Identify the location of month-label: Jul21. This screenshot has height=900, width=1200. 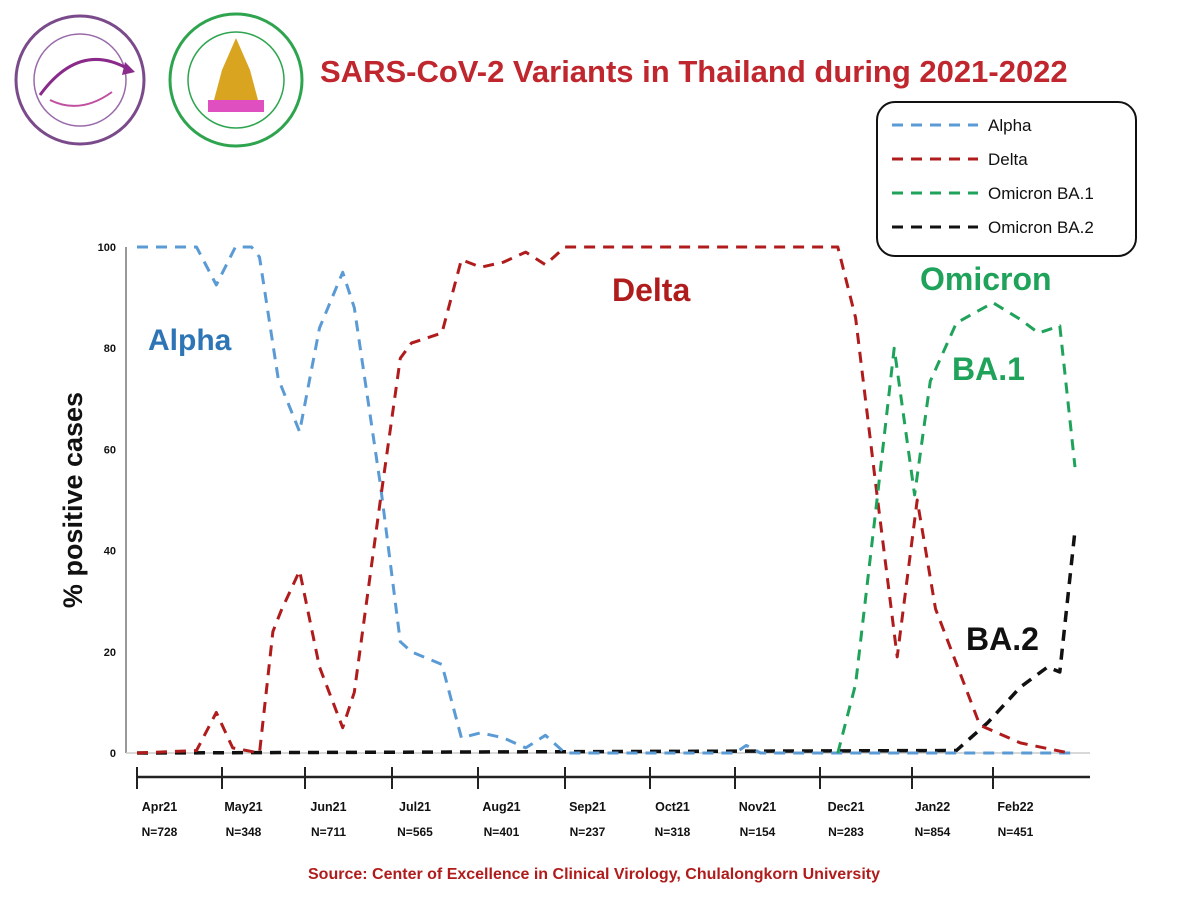
(415, 807).